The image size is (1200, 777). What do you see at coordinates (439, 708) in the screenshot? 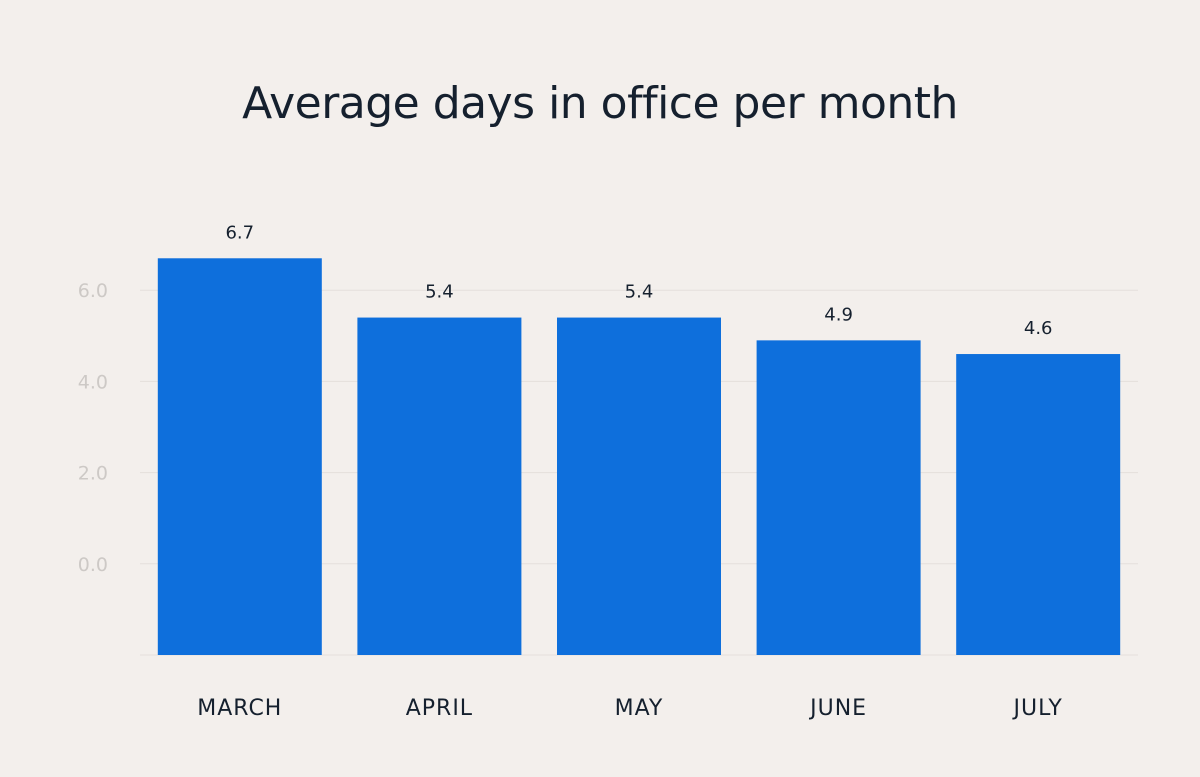
I see `x-tick-label: APRIL` at bounding box center [439, 708].